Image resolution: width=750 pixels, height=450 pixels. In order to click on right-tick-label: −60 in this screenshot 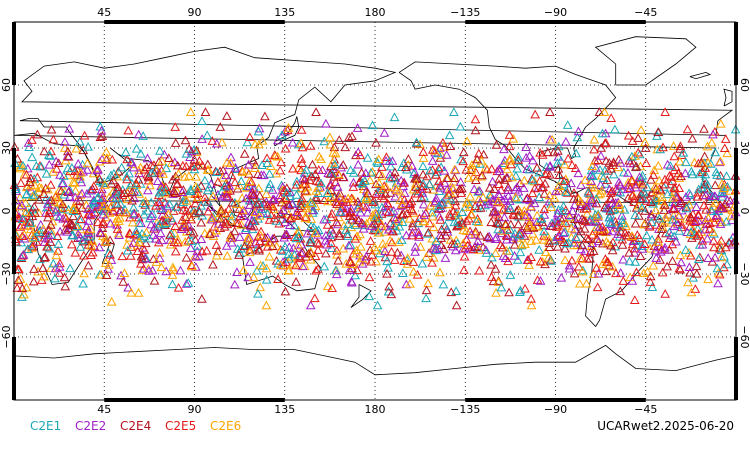, I will do `click(744, 336)`.